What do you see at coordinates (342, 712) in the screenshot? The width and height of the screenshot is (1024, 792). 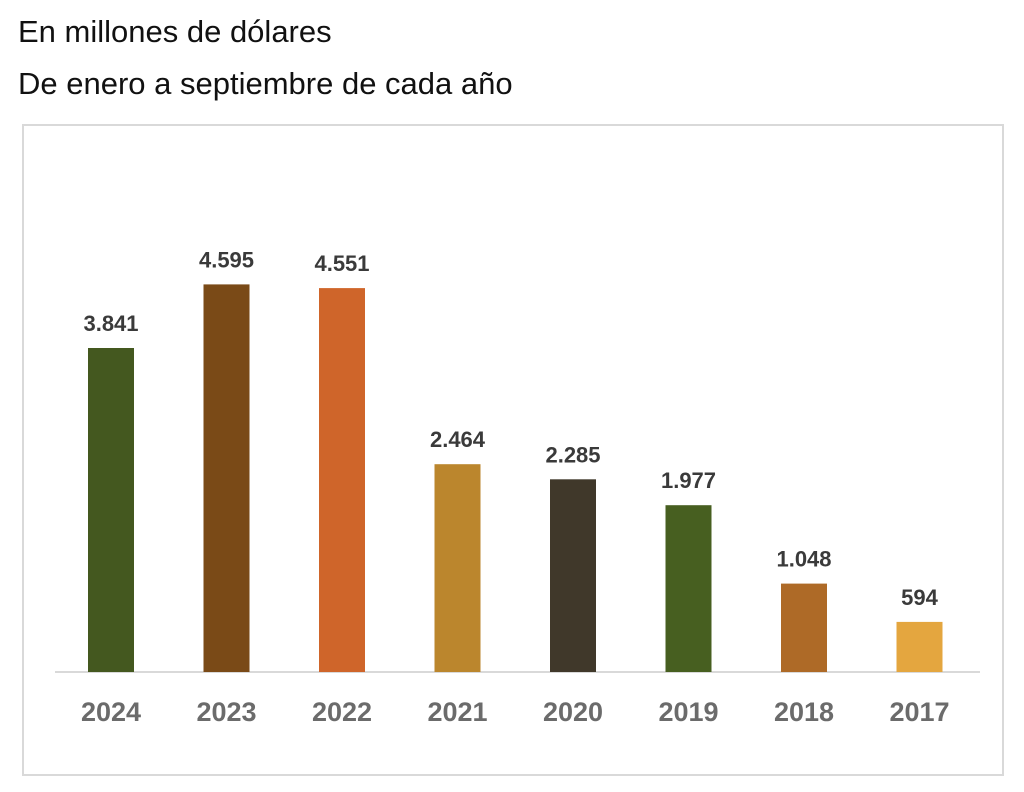 I see `x-tick-label-2022: 2022` at bounding box center [342, 712].